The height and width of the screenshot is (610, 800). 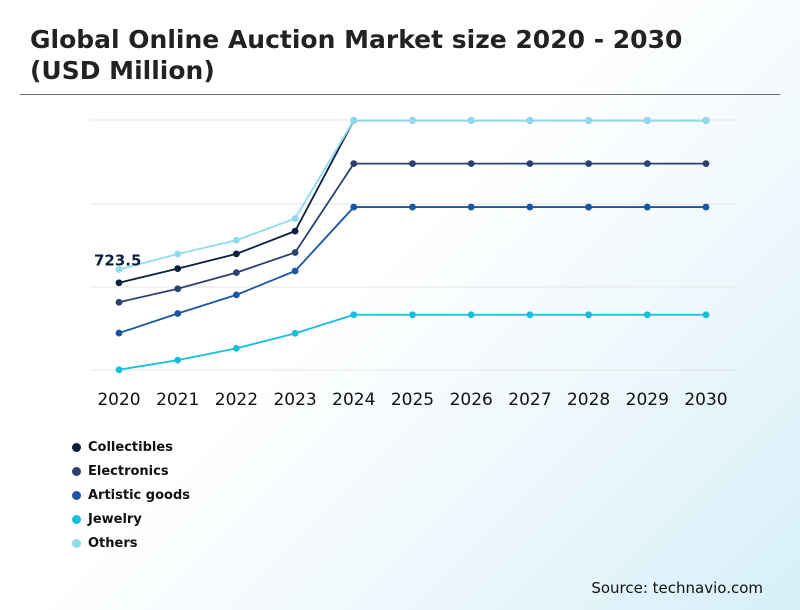 I want to click on x-tick-label: 2027, so click(x=529, y=400).